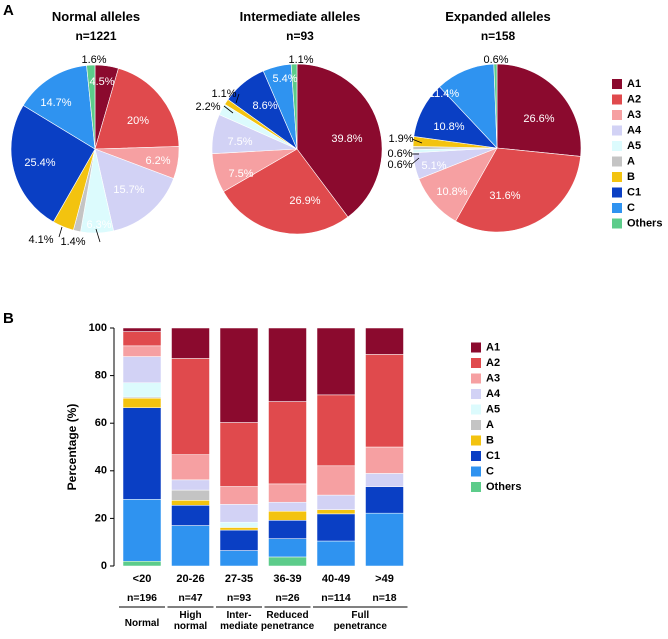  I want to click on legend-b-label-a: A, so click(490, 425).